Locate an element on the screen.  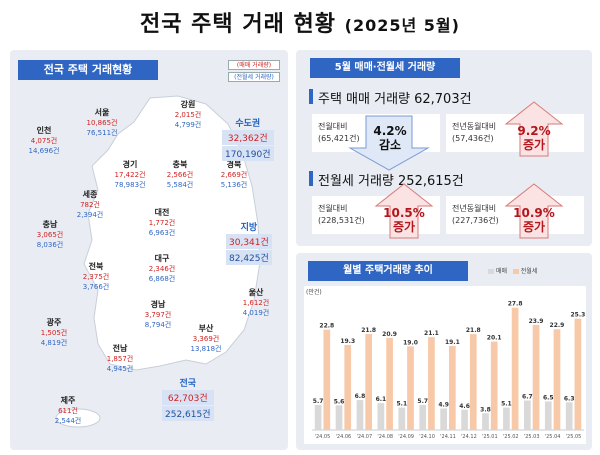
region-9: 대구 2,346건 6,868건 is located at coordinates (162, 269).